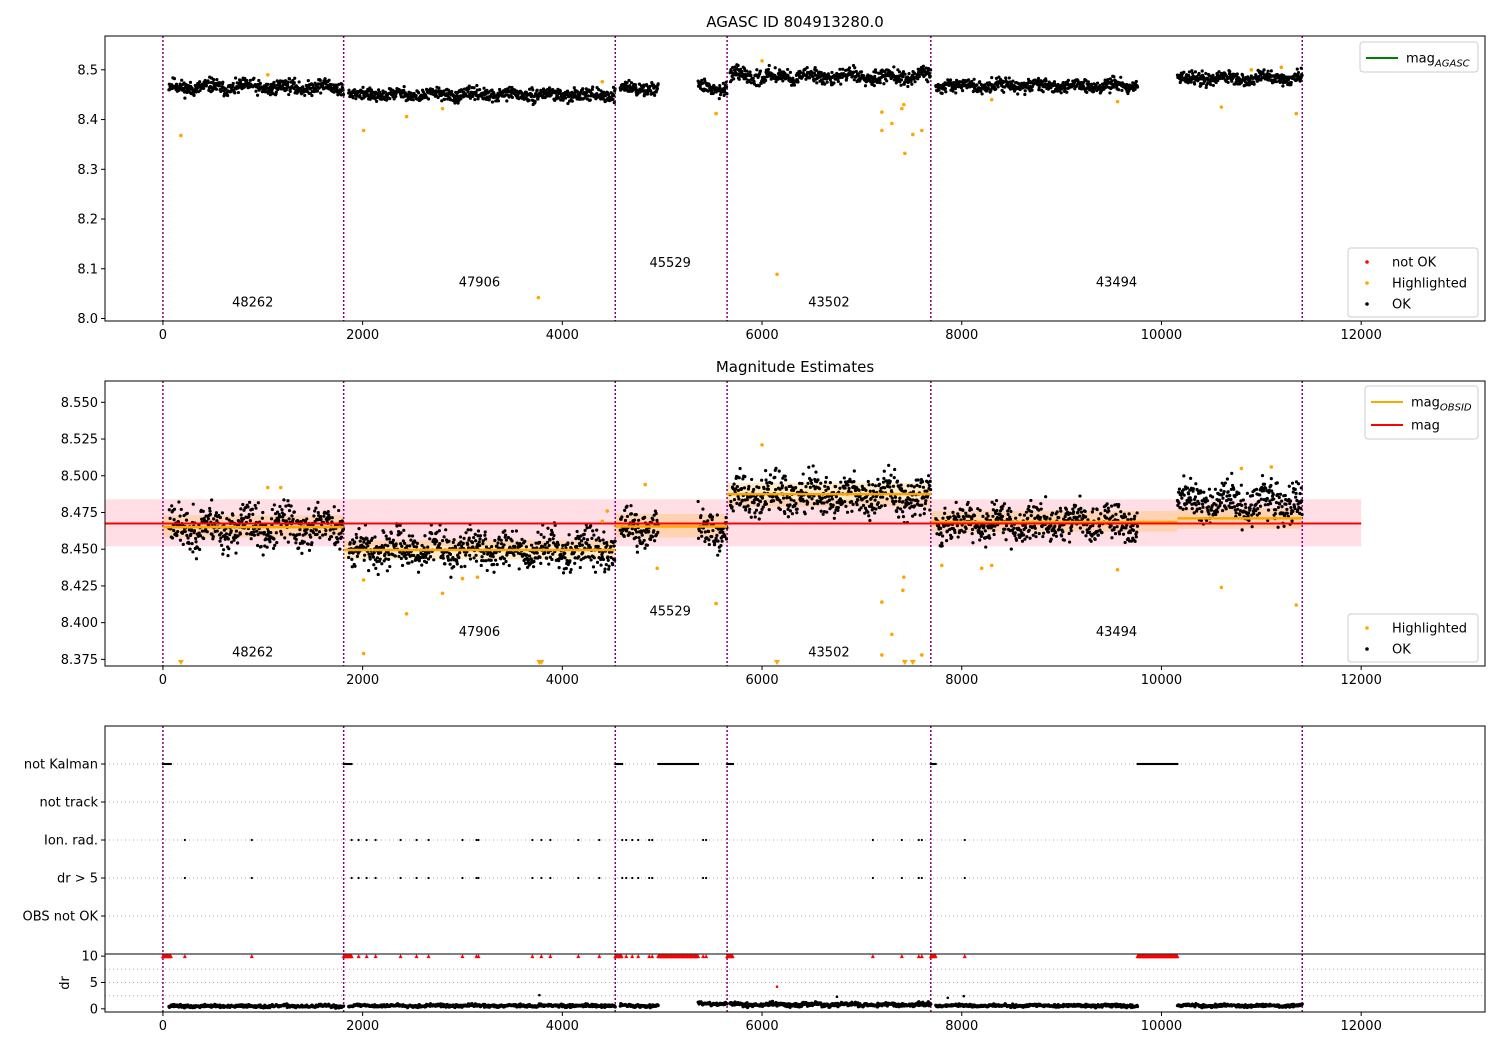 This screenshot has height=1050, width=1500. Describe the element at coordinates (1429, 284) in the screenshot. I see `legend-point-label: Highlighted` at that location.